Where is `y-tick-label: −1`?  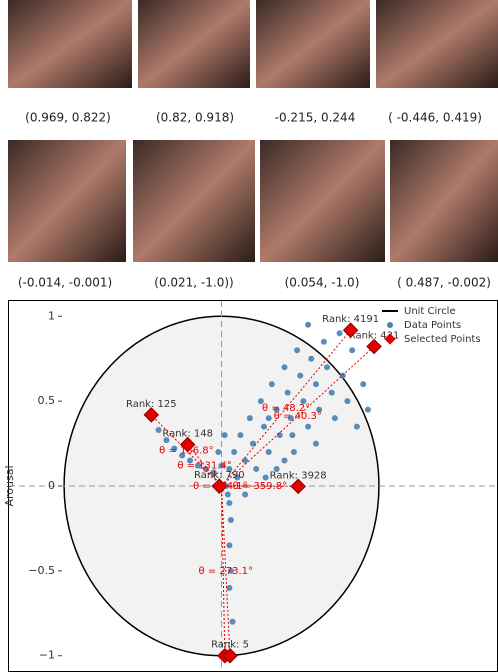
y-tick-label: −1 is located at coordinates (47, 655).